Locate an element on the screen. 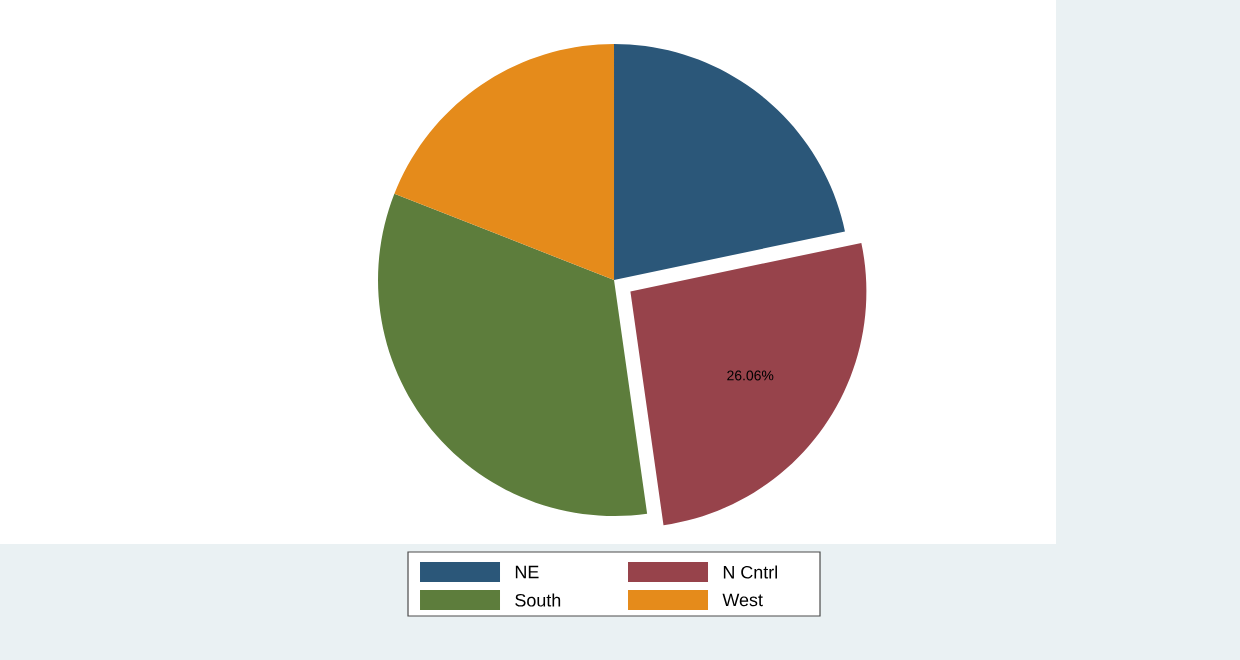 The image size is (1240, 660). legend-label: South is located at coordinates (538, 600).